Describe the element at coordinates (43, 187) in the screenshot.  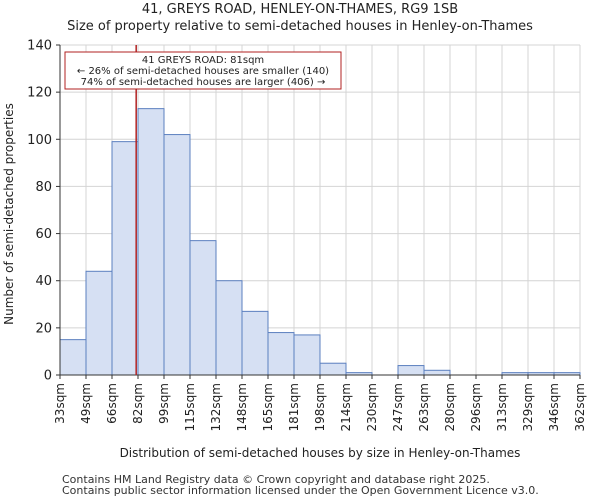
I see `y-tick-label: 80` at that location.